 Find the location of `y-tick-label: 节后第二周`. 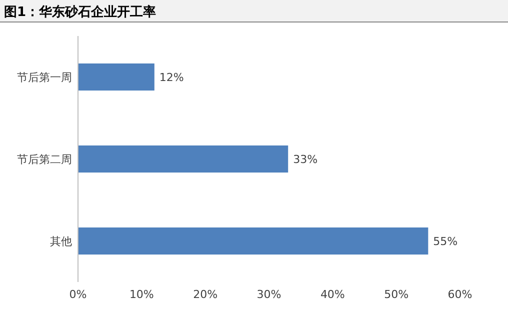

y-tick-label: 节后第二周 is located at coordinates (44, 159).